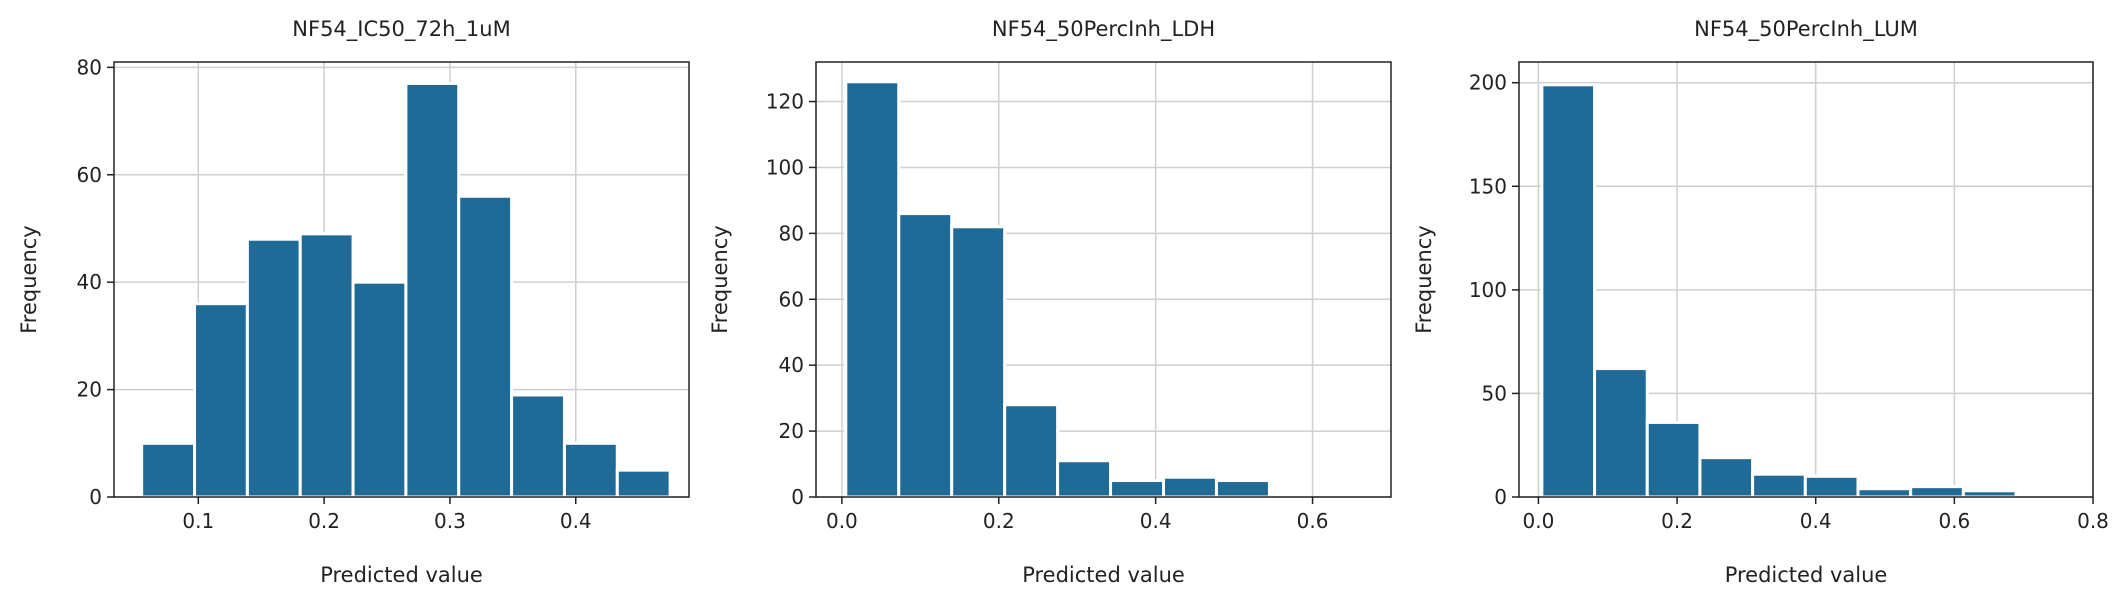 The image size is (2127, 600). I want to click on y-tick-label: 50, so click(1494, 393).